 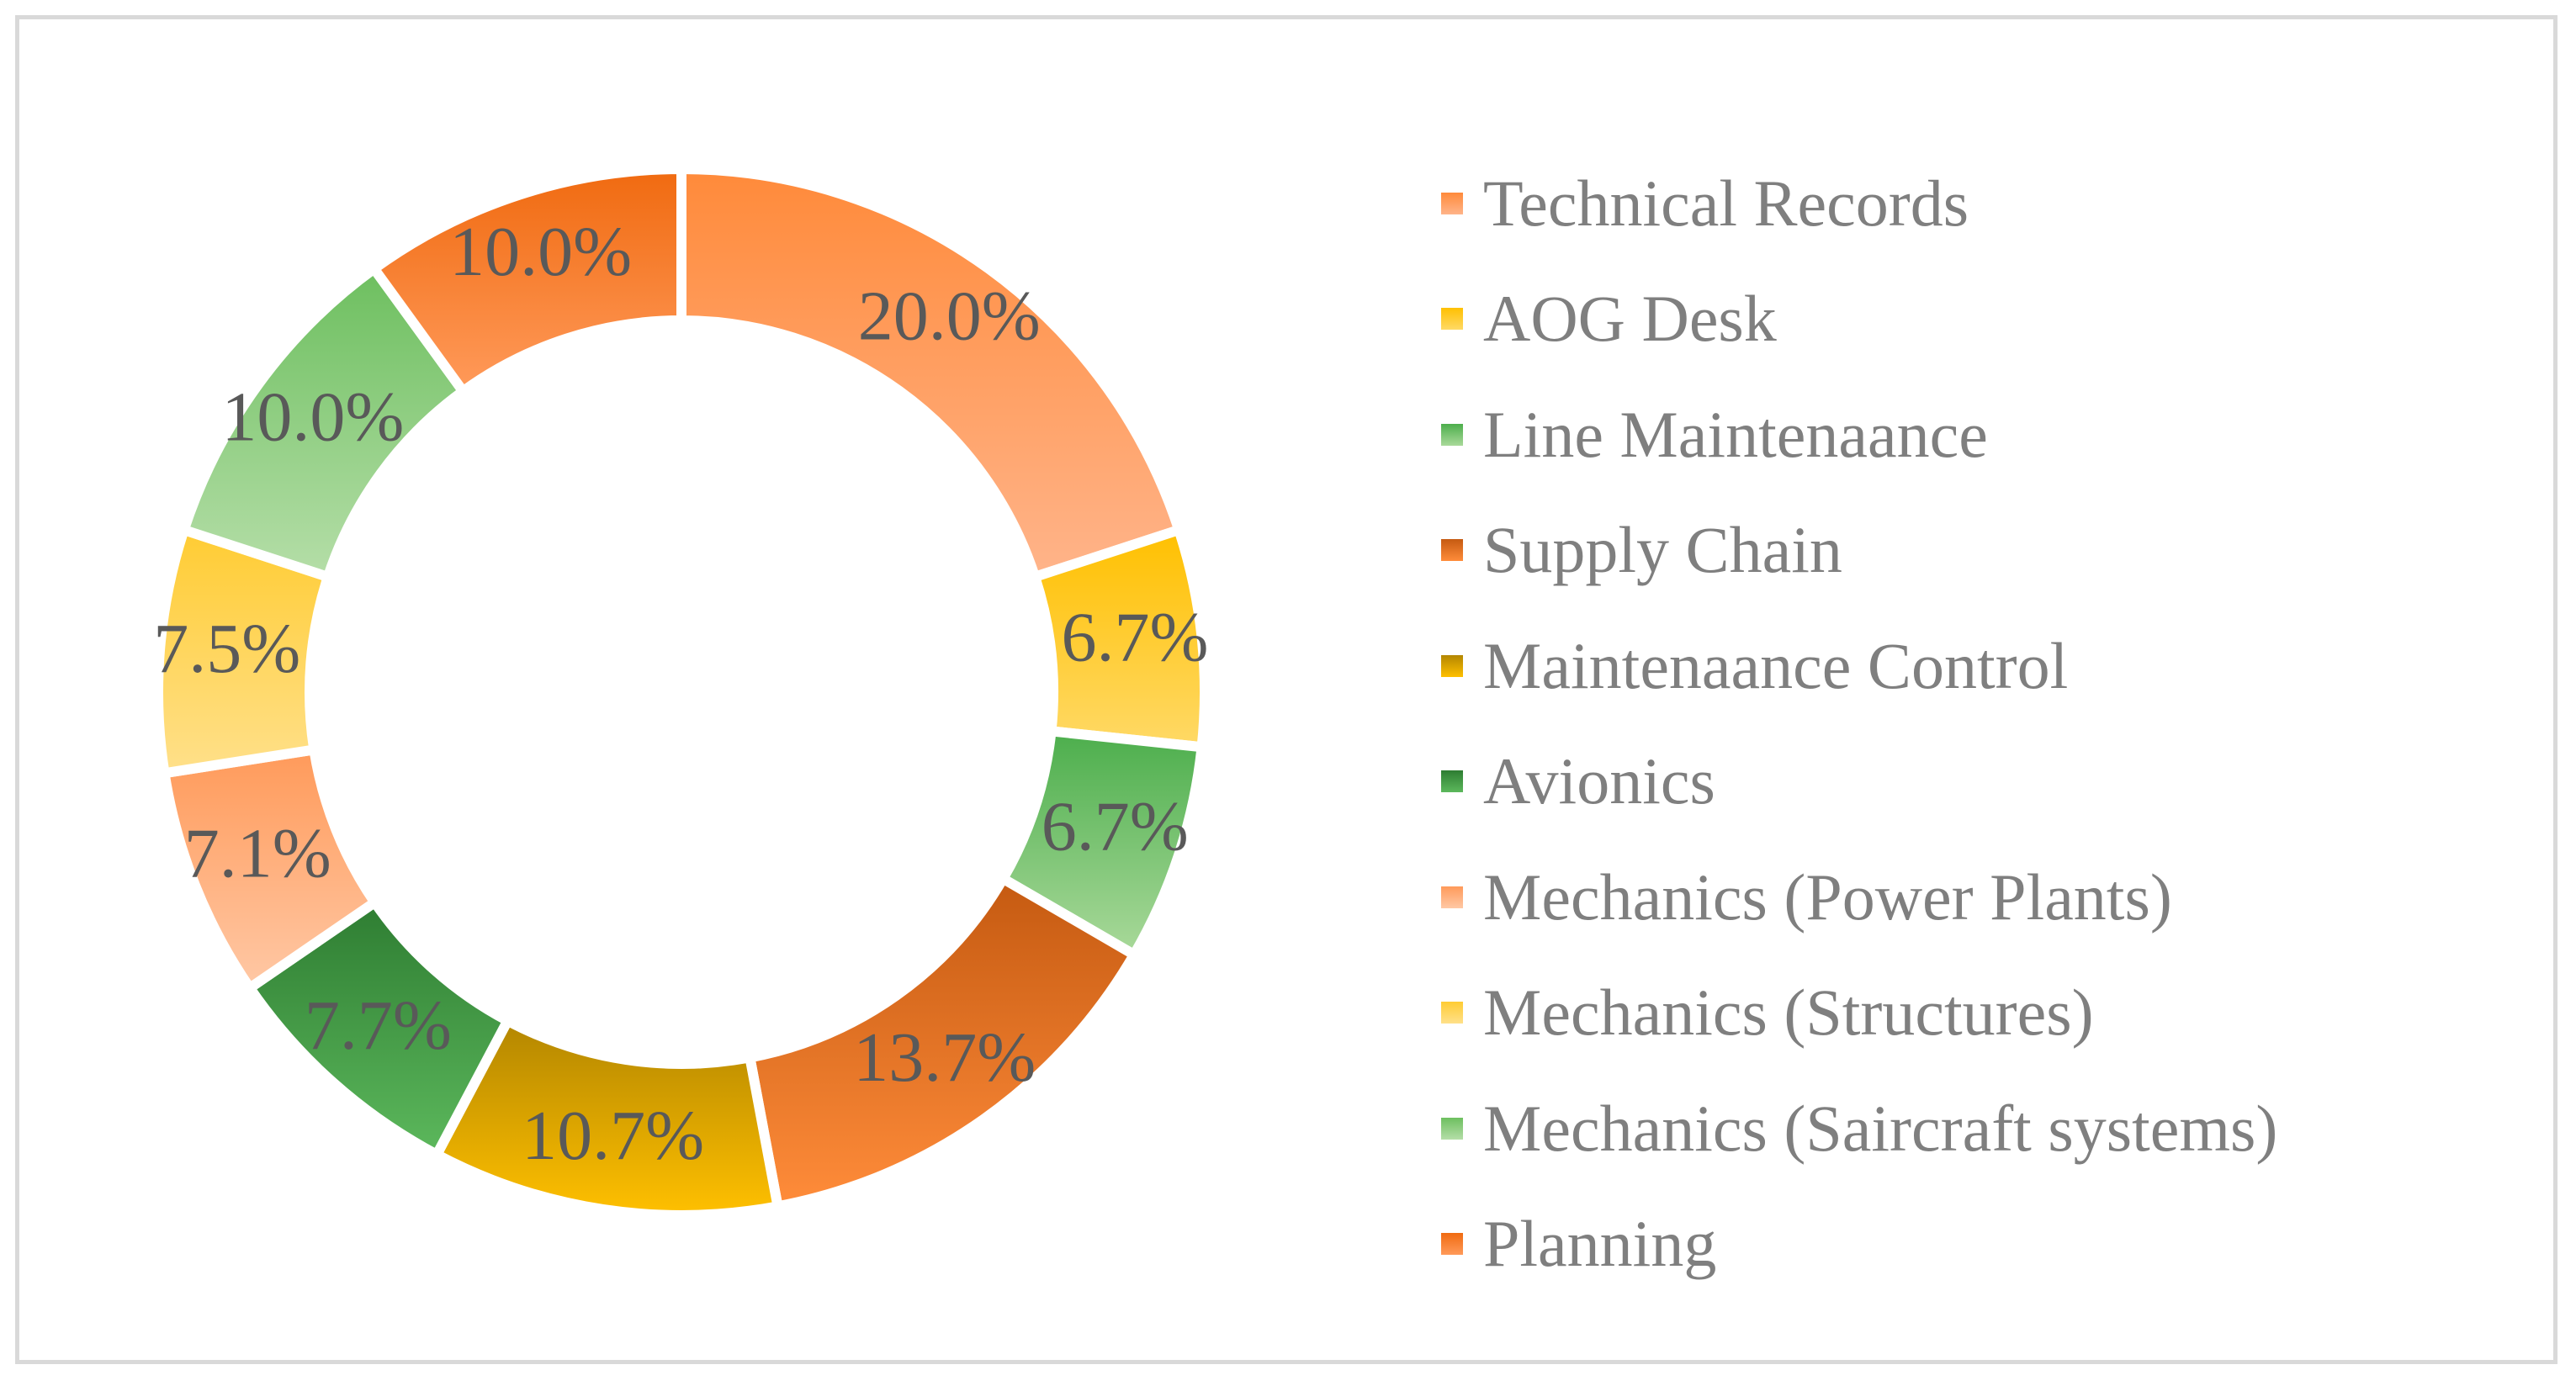 I want to click on legend-label: Line Maintenaance, so click(x=1736, y=434).